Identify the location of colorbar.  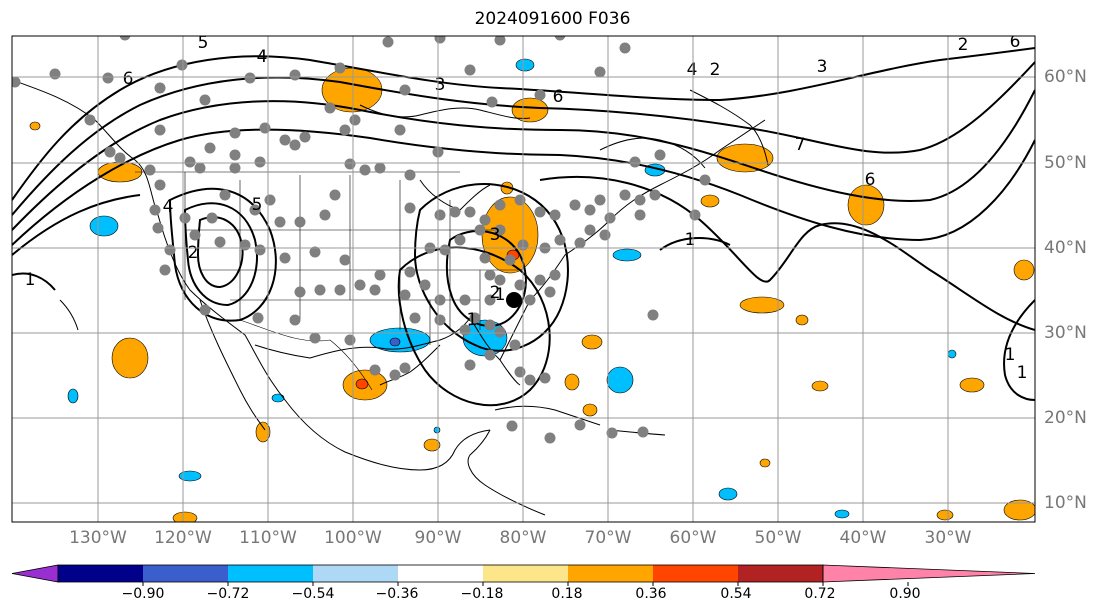
(523, 575).